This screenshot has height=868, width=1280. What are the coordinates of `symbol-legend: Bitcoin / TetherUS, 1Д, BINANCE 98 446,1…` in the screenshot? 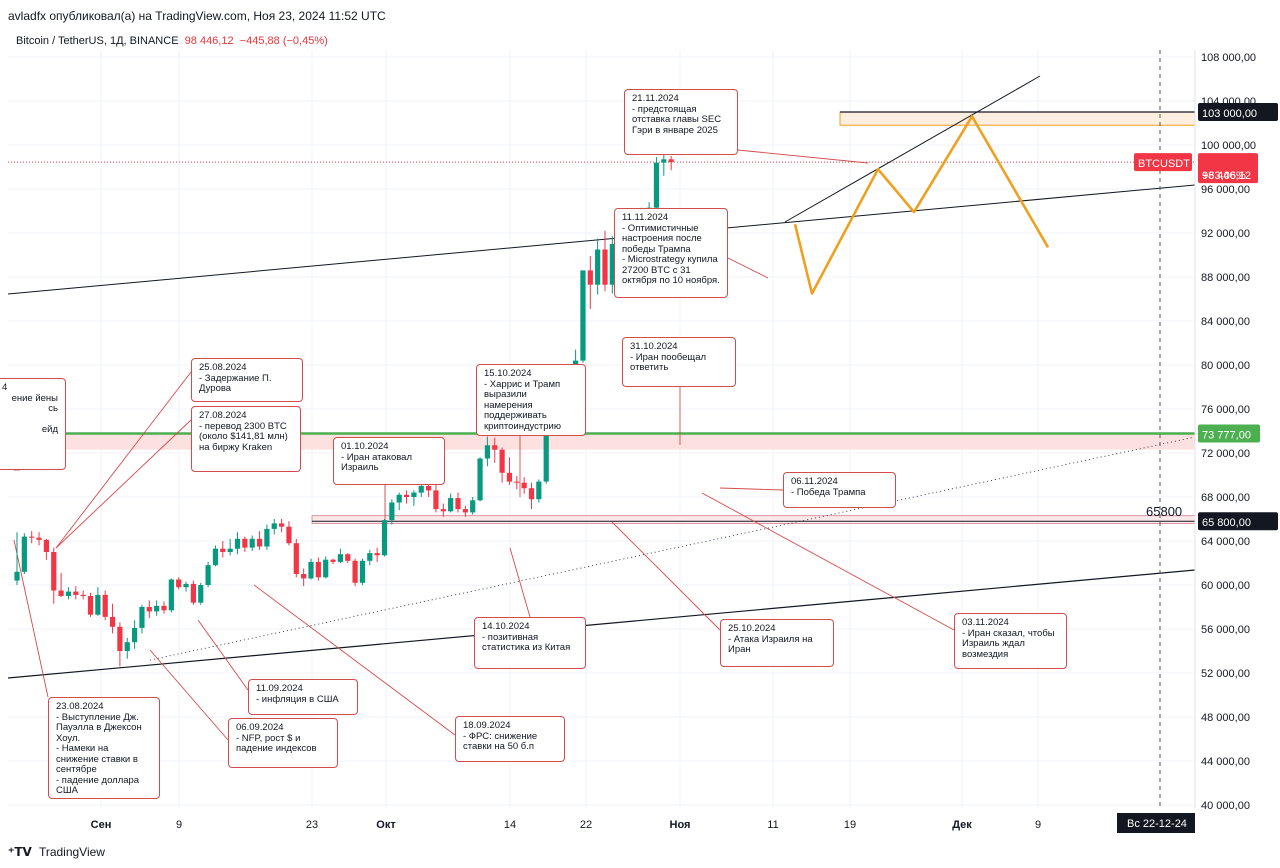 It's located at (172, 41).